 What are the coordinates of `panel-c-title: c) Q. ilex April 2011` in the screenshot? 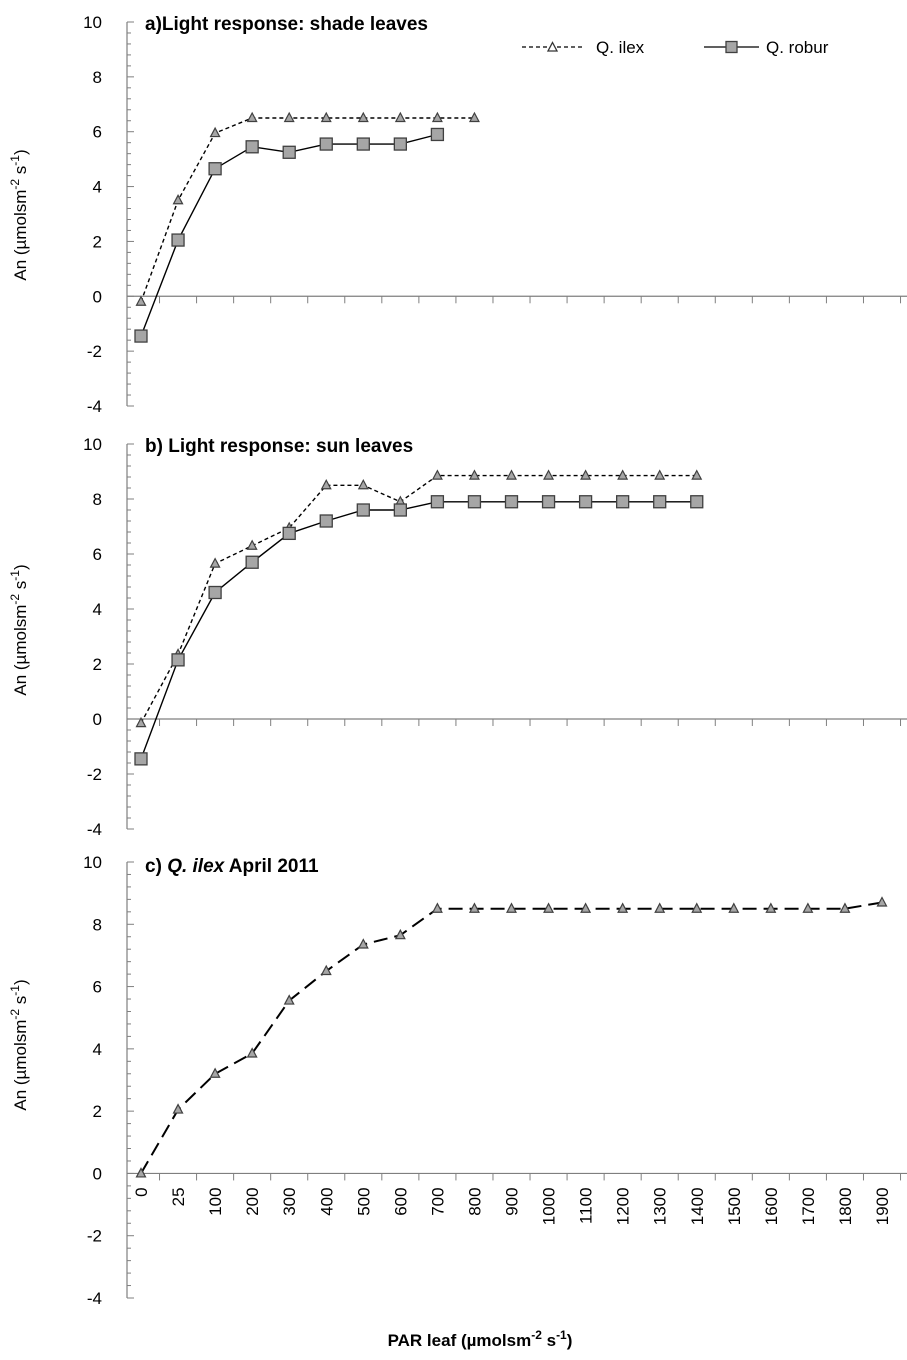 It's located at (232, 866).